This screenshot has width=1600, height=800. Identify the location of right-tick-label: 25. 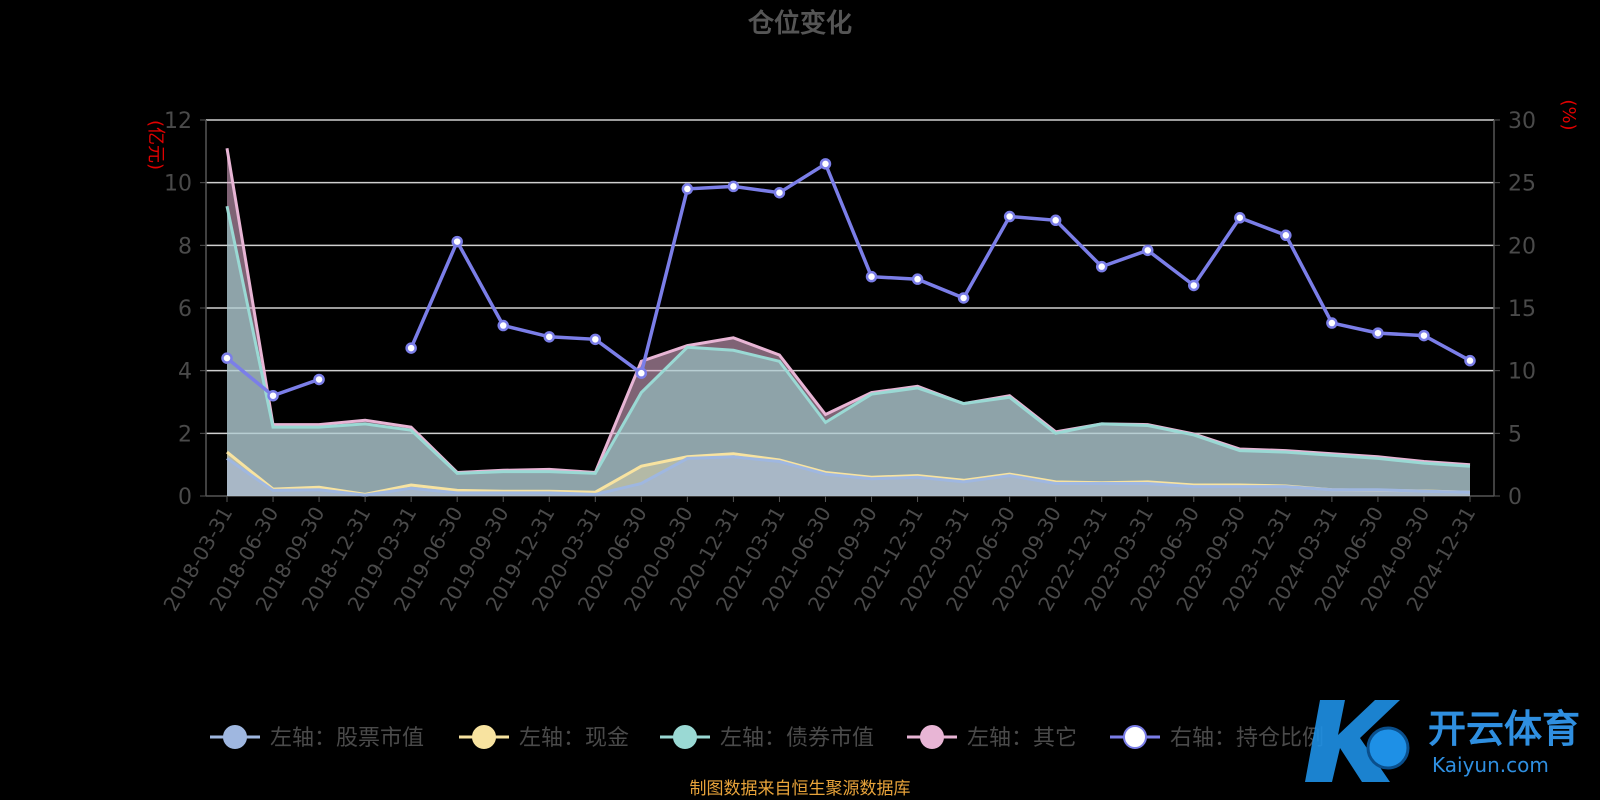
(1522, 184).